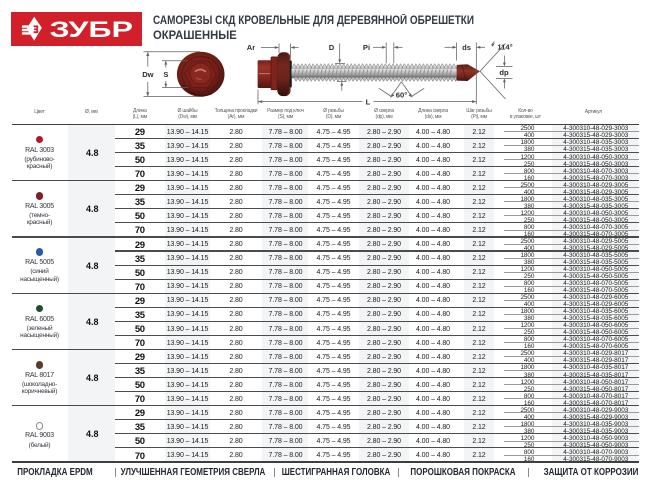 Image resolution: width=650 pixels, height=488 pixels. What do you see at coordinates (147, 74) in the screenshot?
I see `svg-text: Dw` at bounding box center [147, 74].